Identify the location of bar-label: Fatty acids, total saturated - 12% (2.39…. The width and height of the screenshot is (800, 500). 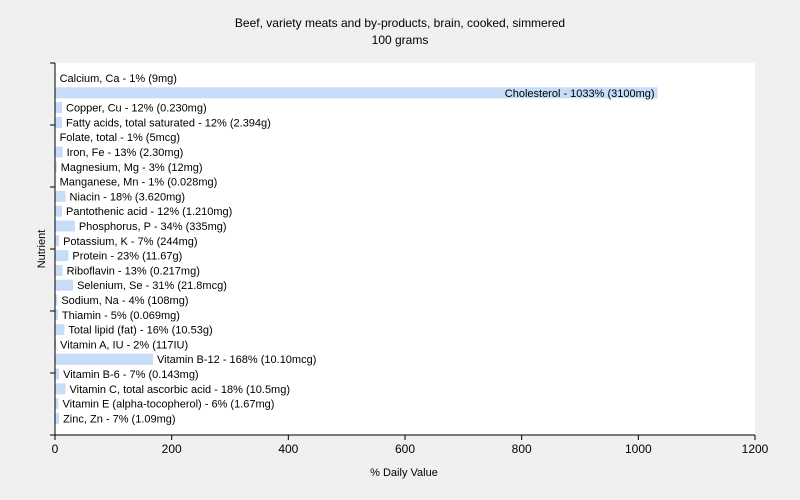
(168, 123).